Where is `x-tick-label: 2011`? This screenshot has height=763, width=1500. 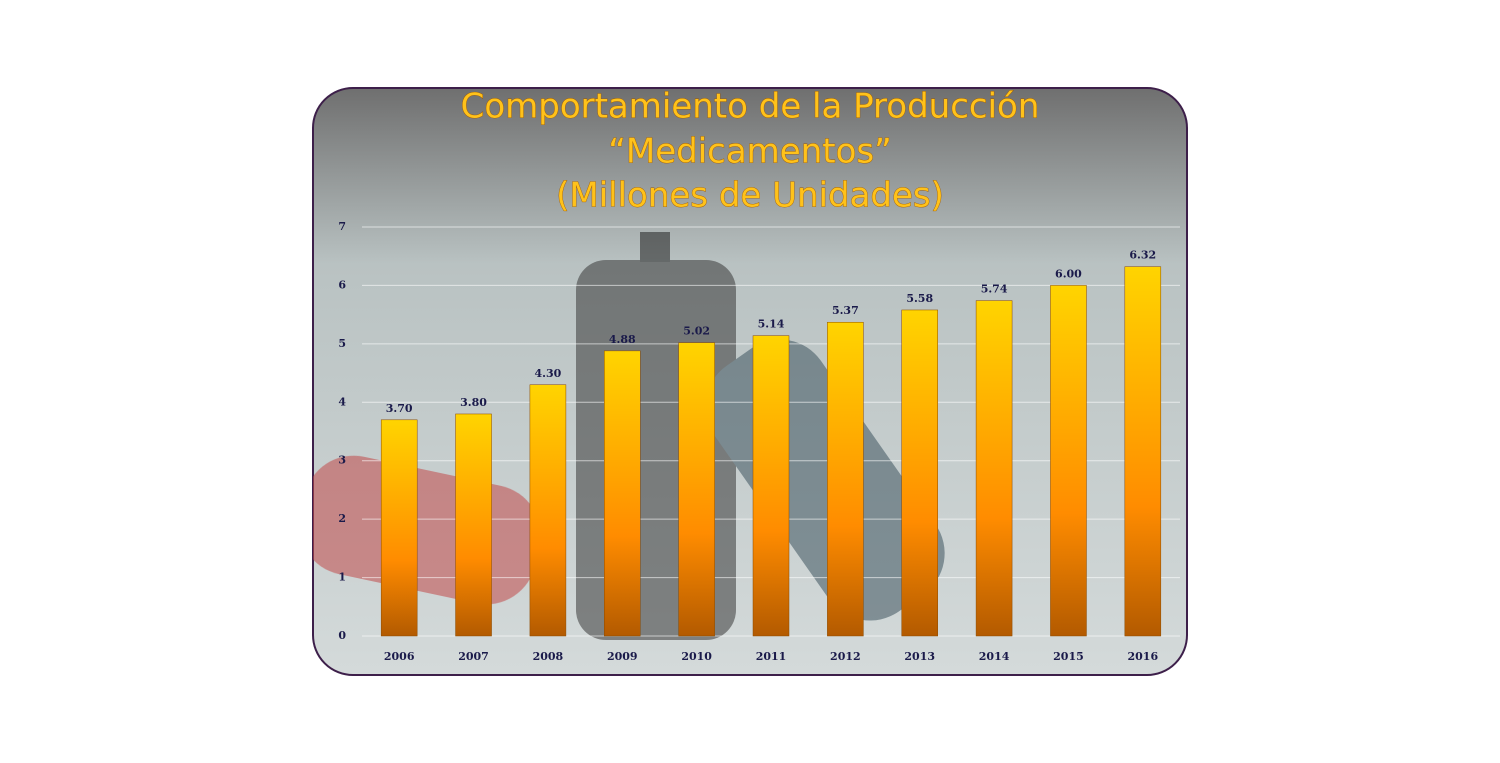 x-tick-label: 2011 is located at coordinates (771, 656).